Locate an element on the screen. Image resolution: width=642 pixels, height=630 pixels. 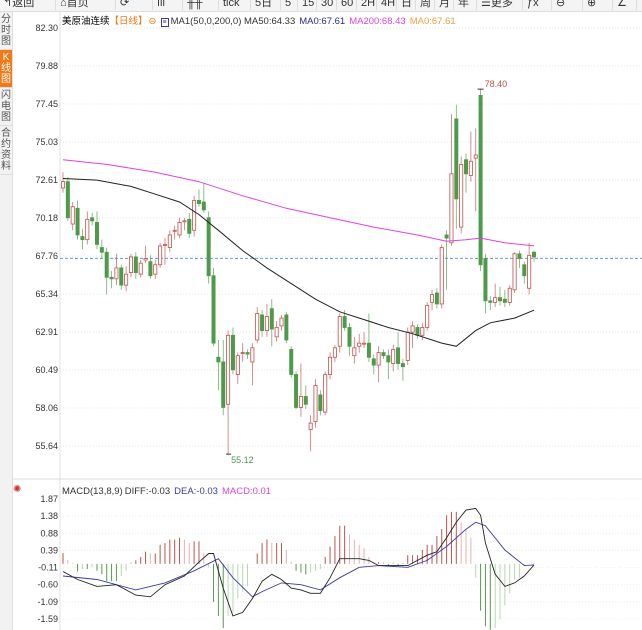
period-5日-button: 5日 is located at coordinates (261, 5).